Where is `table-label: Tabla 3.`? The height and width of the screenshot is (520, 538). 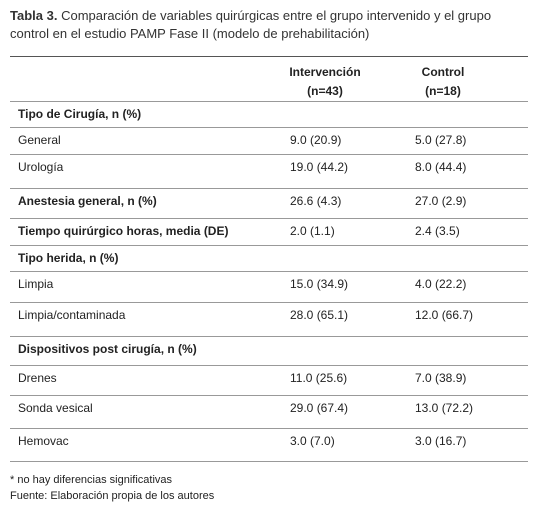
table-label: Tabla 3. is located at coordinates (34, 15).